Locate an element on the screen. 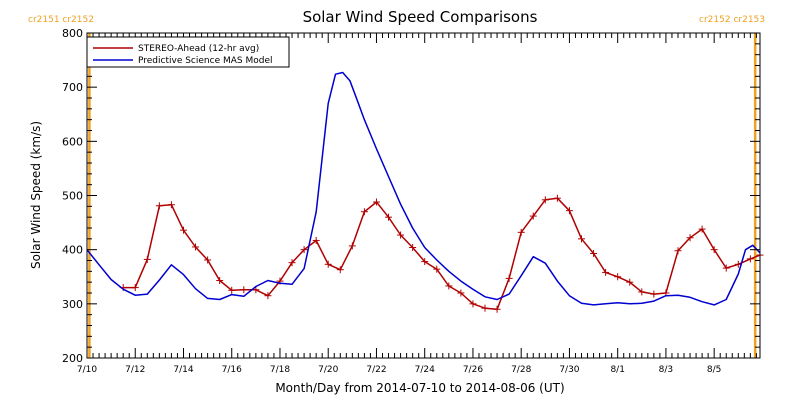 The height and width of the screenshot is (405, 800). y-tick-label: 700 is located at coordinates (72, 87).